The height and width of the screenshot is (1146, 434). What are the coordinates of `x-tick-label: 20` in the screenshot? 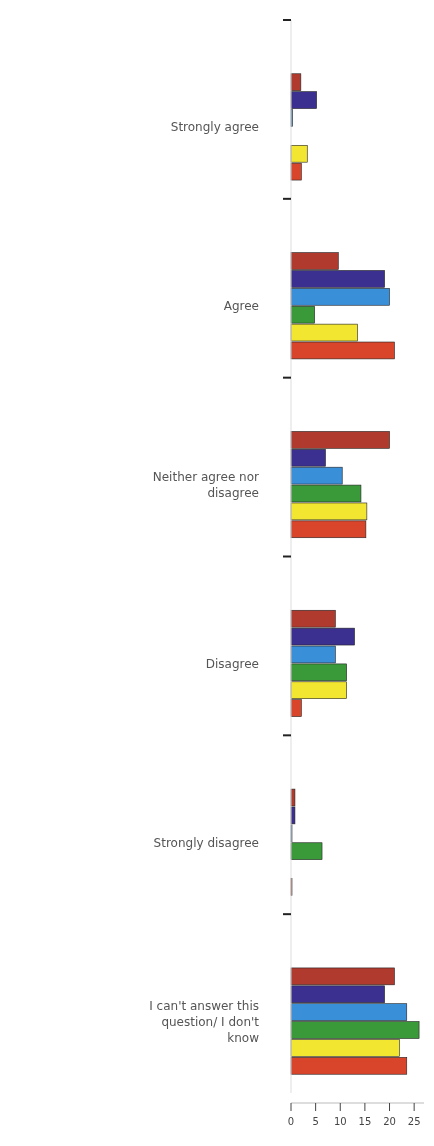 It's located at (389, 1121).